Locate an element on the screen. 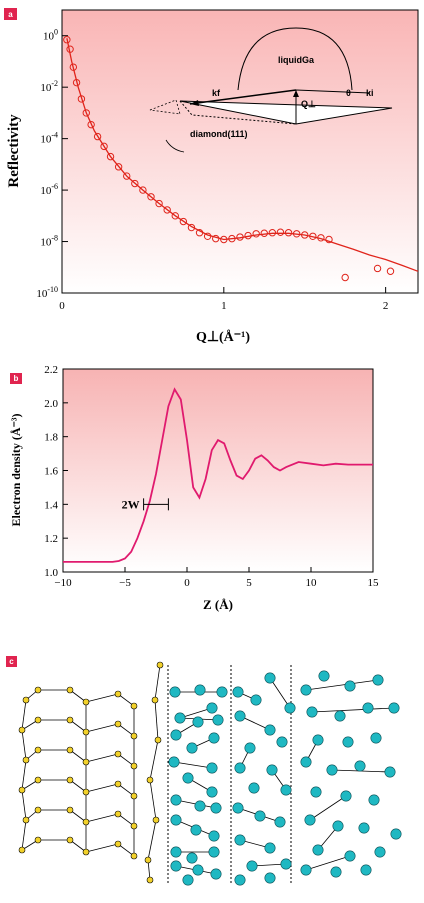  label-liquid-ga: liquidGa is located at coordinates (296, 60).